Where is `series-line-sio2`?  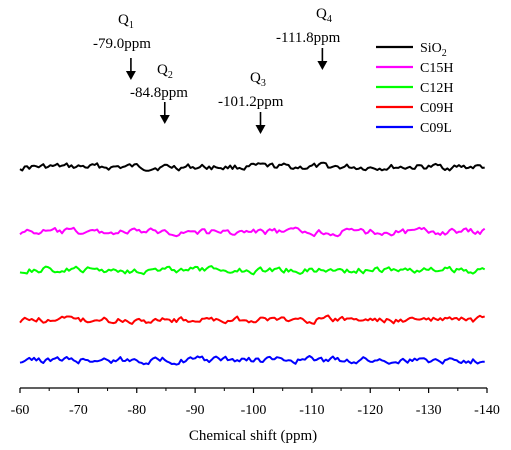
series-line-sio2 is located at coordinates (252, 166).